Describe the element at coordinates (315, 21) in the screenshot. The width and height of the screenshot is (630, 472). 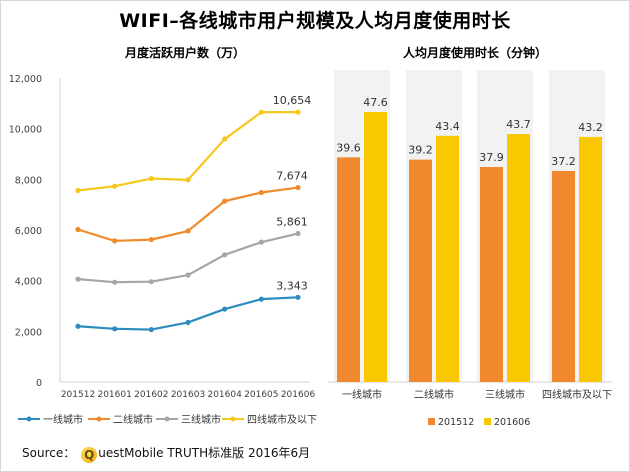
I see `main-title: WIFI–各线城市用户规模及人均月度使用时长` at that location.